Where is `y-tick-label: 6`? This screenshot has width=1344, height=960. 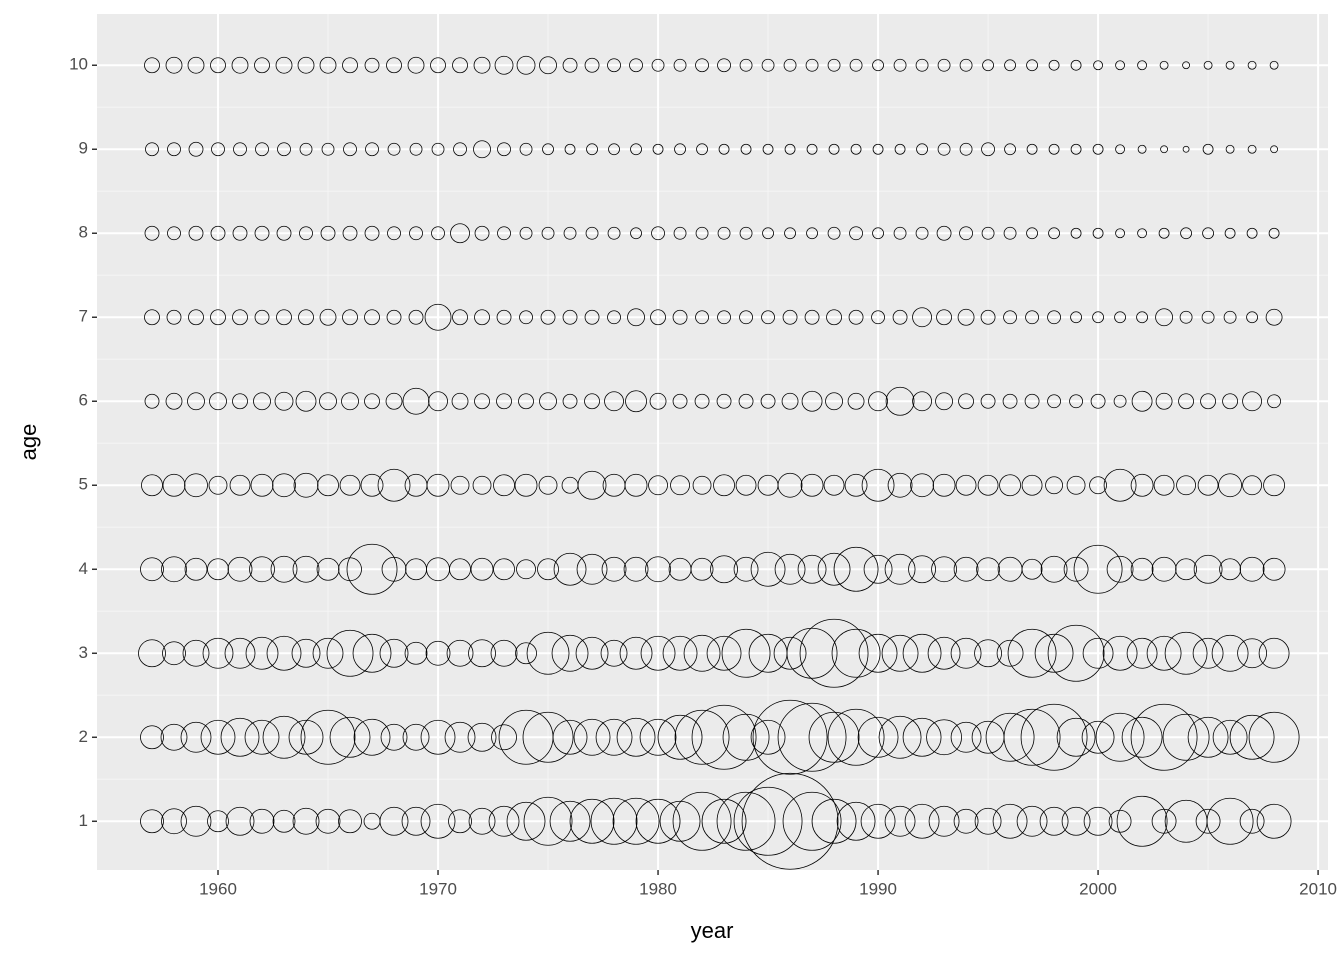
y-tick-label: 6 is located at coordinates (83, 400).